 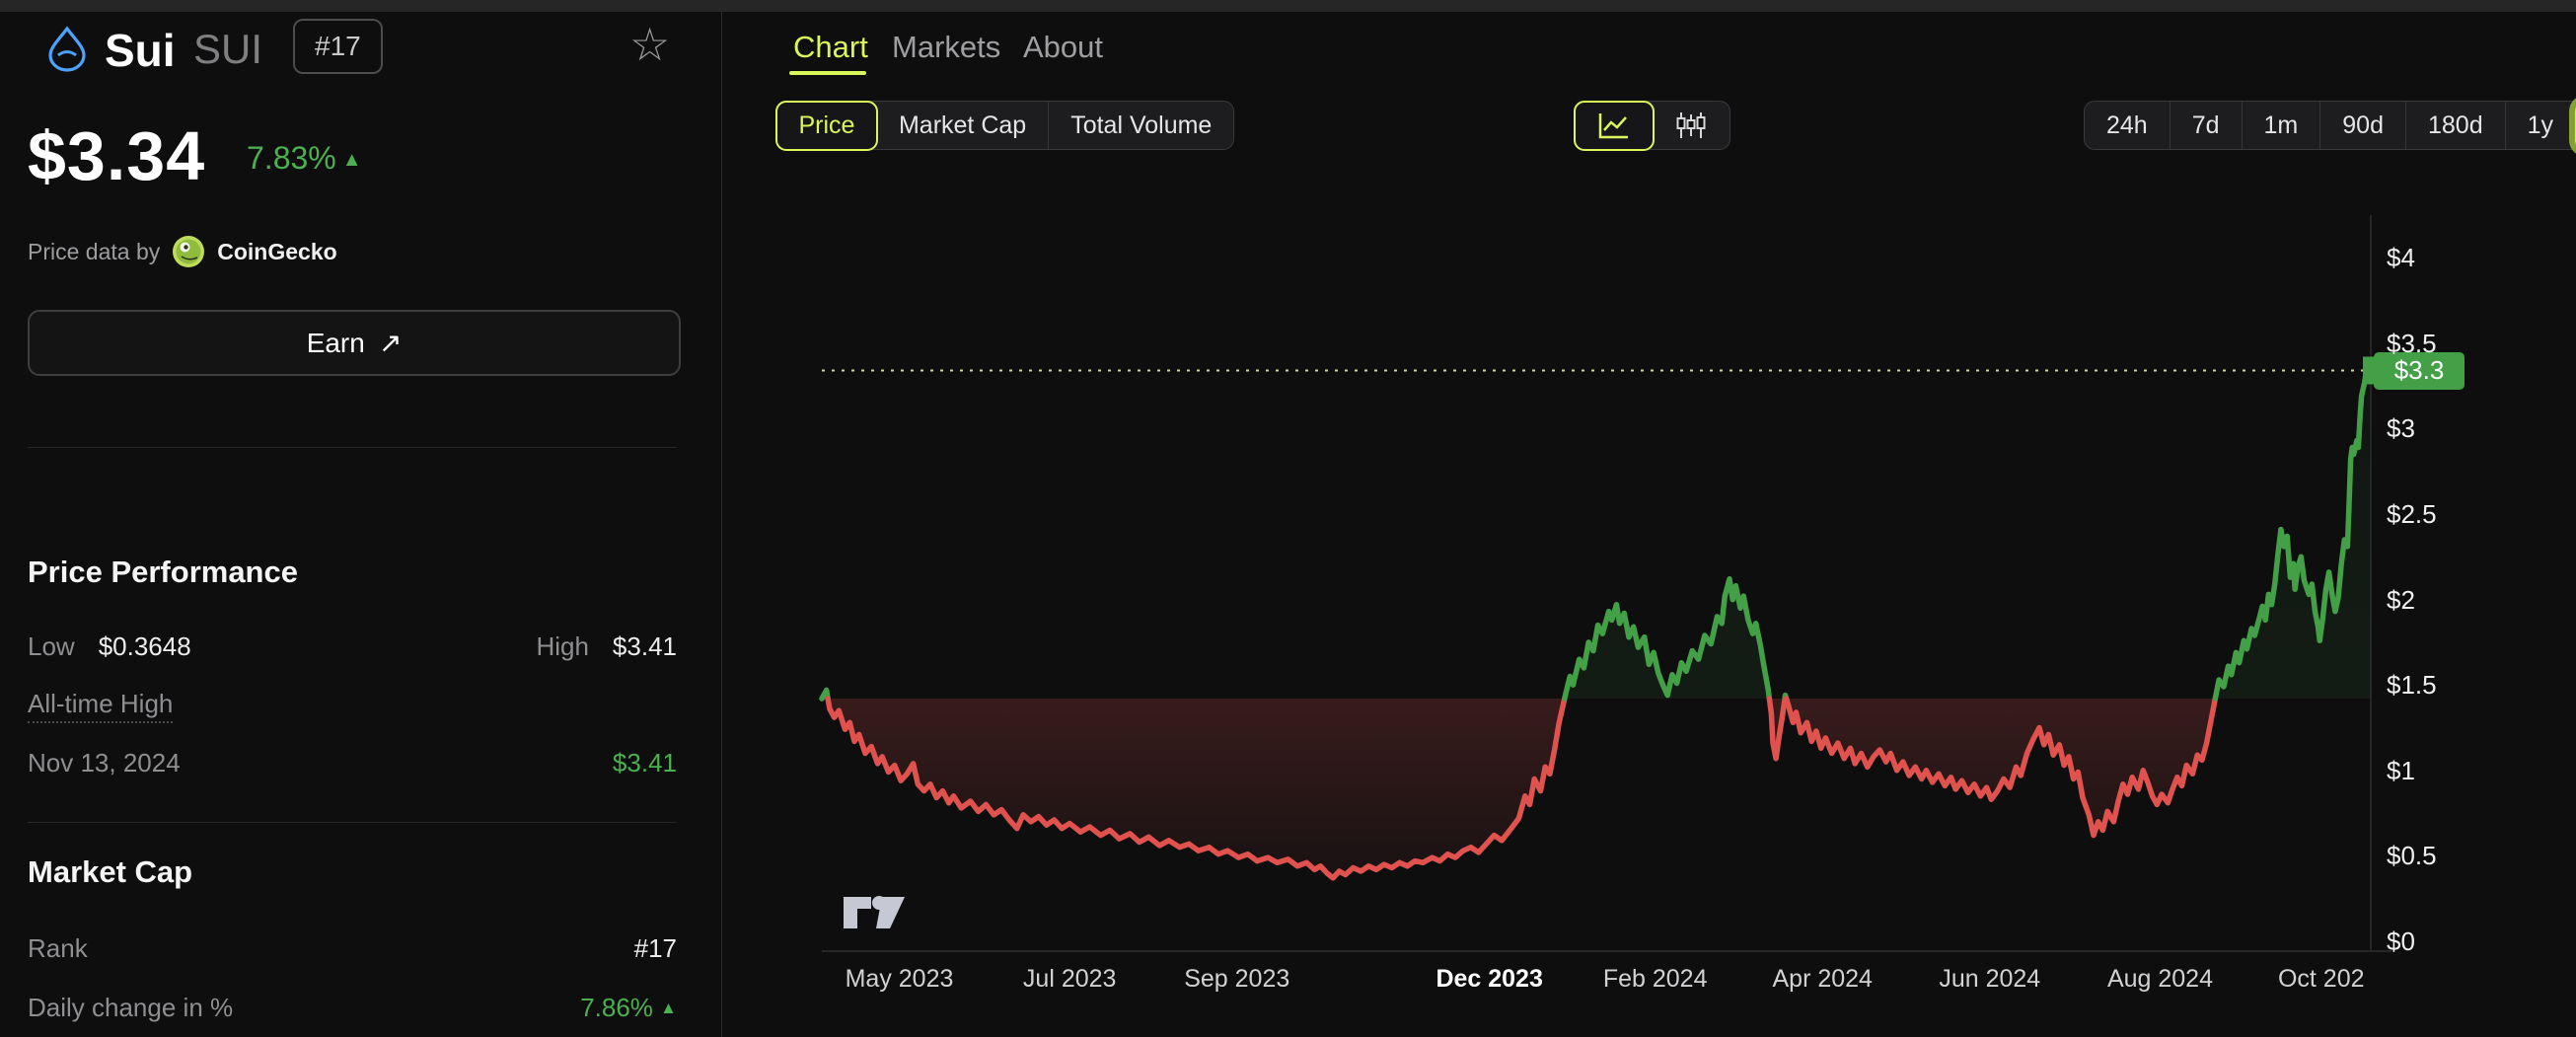 What do you see at coordinates (1691, 125) in the screenshot?
I see `candlestick-icon` at bounding box center [1691, 125].